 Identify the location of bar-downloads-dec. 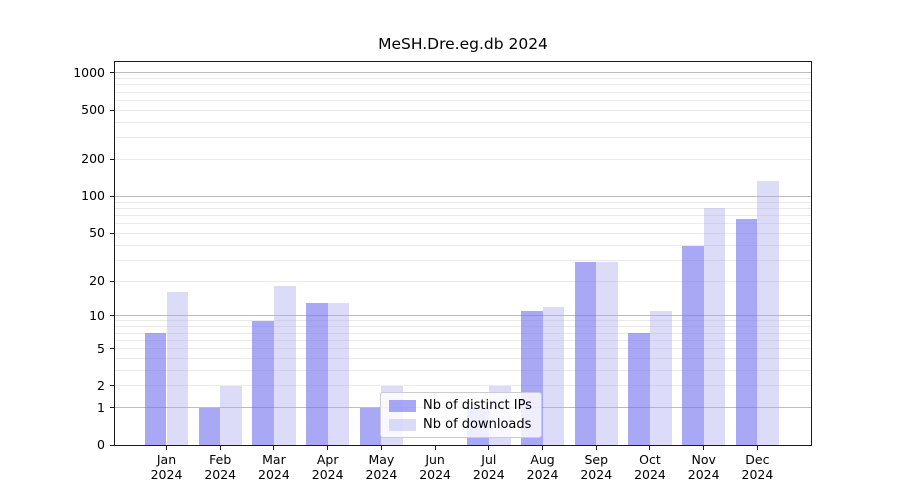
(768, 312).